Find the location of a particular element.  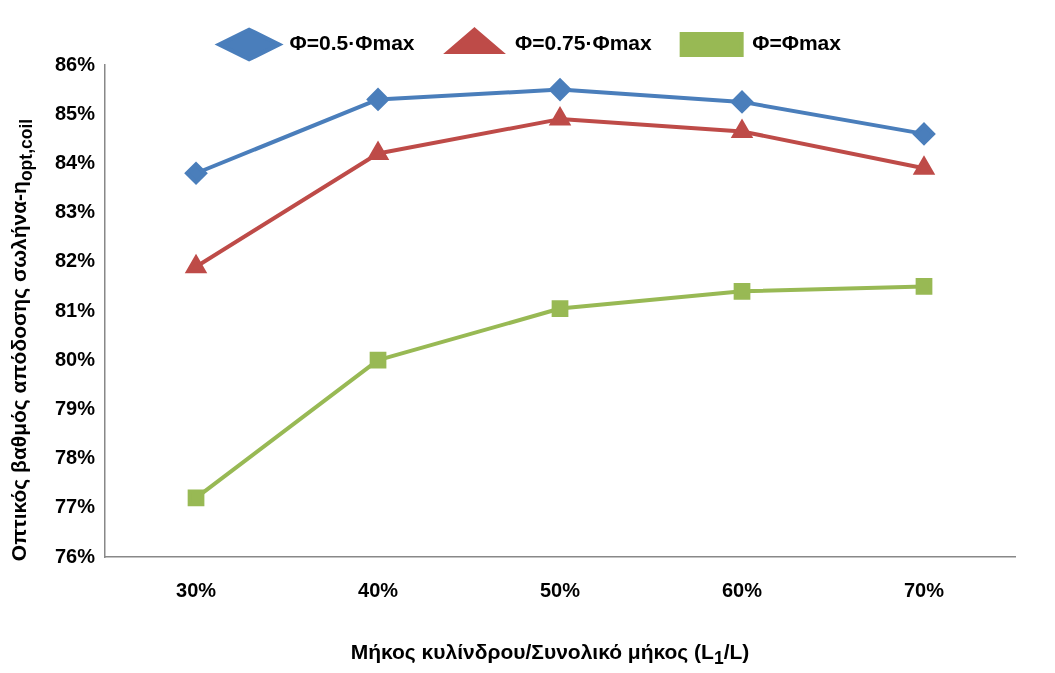

x-tick-label: 70% is located at coordinates (924, 589).